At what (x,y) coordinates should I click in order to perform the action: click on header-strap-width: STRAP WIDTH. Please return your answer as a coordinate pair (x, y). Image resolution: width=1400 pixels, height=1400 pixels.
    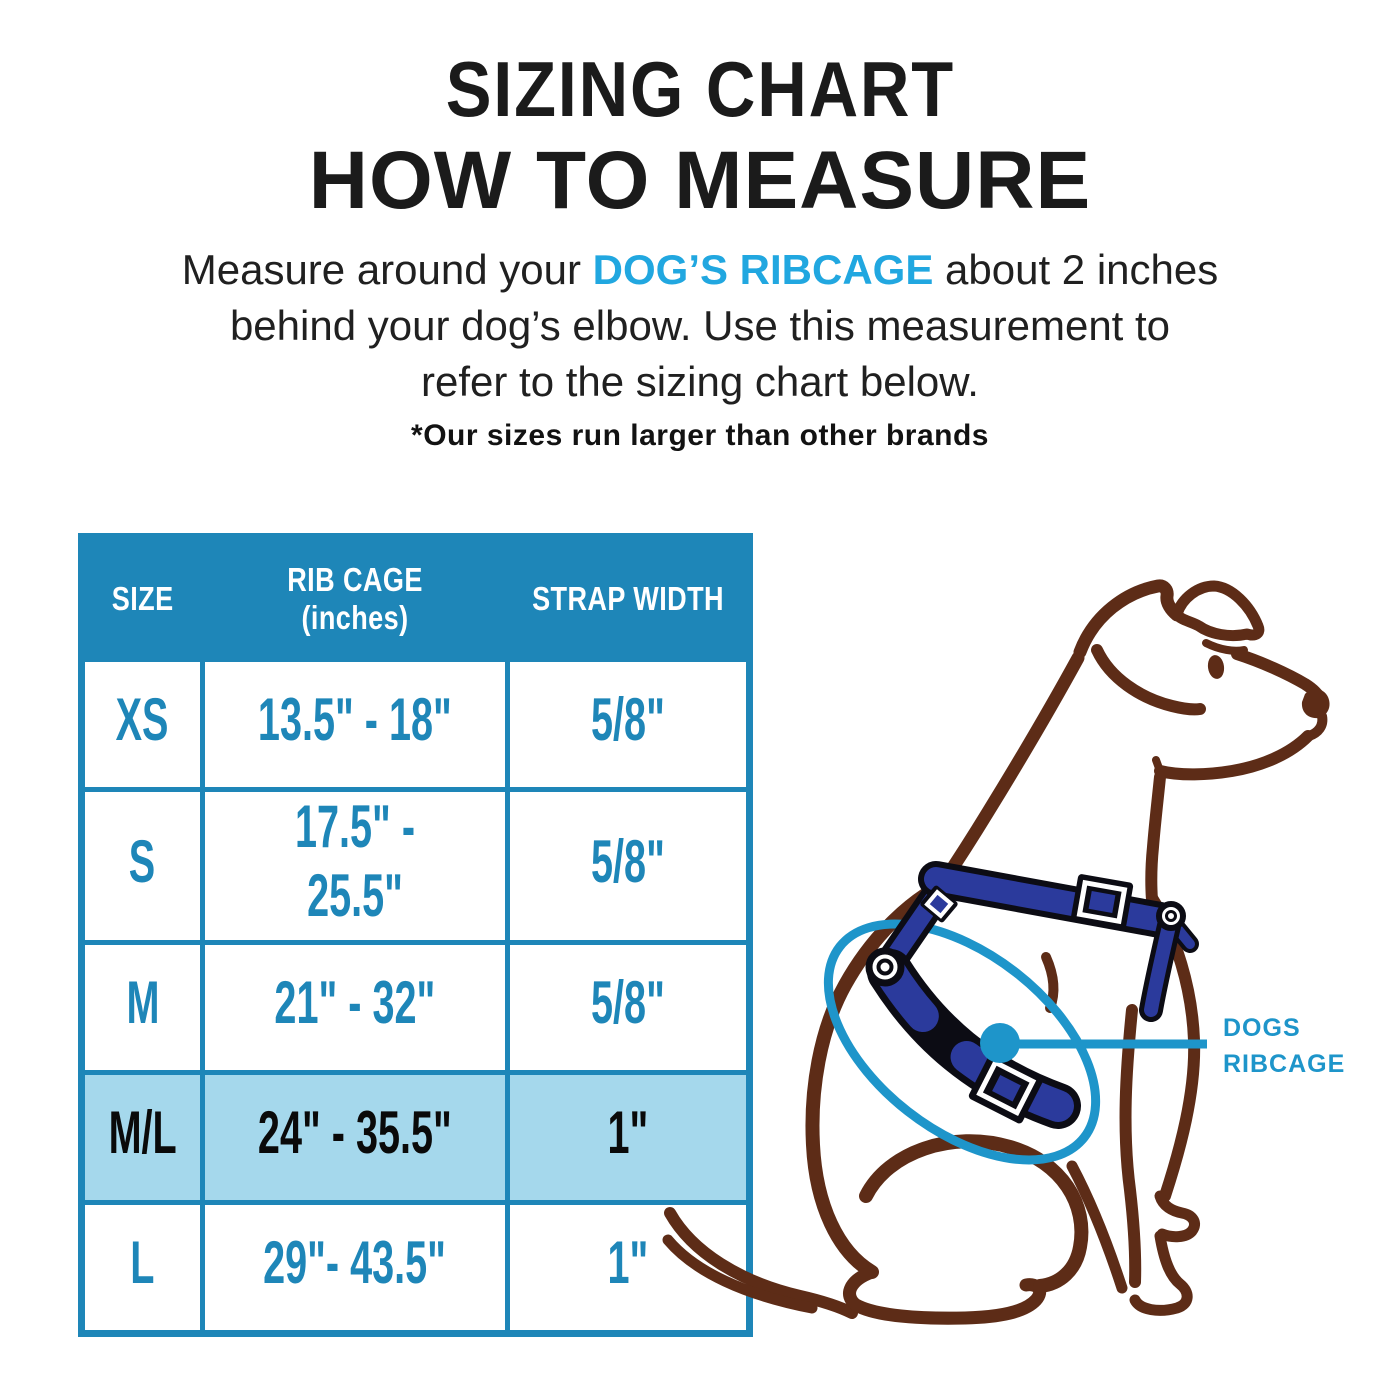
    Looking at the image, I should click on (628, 598).